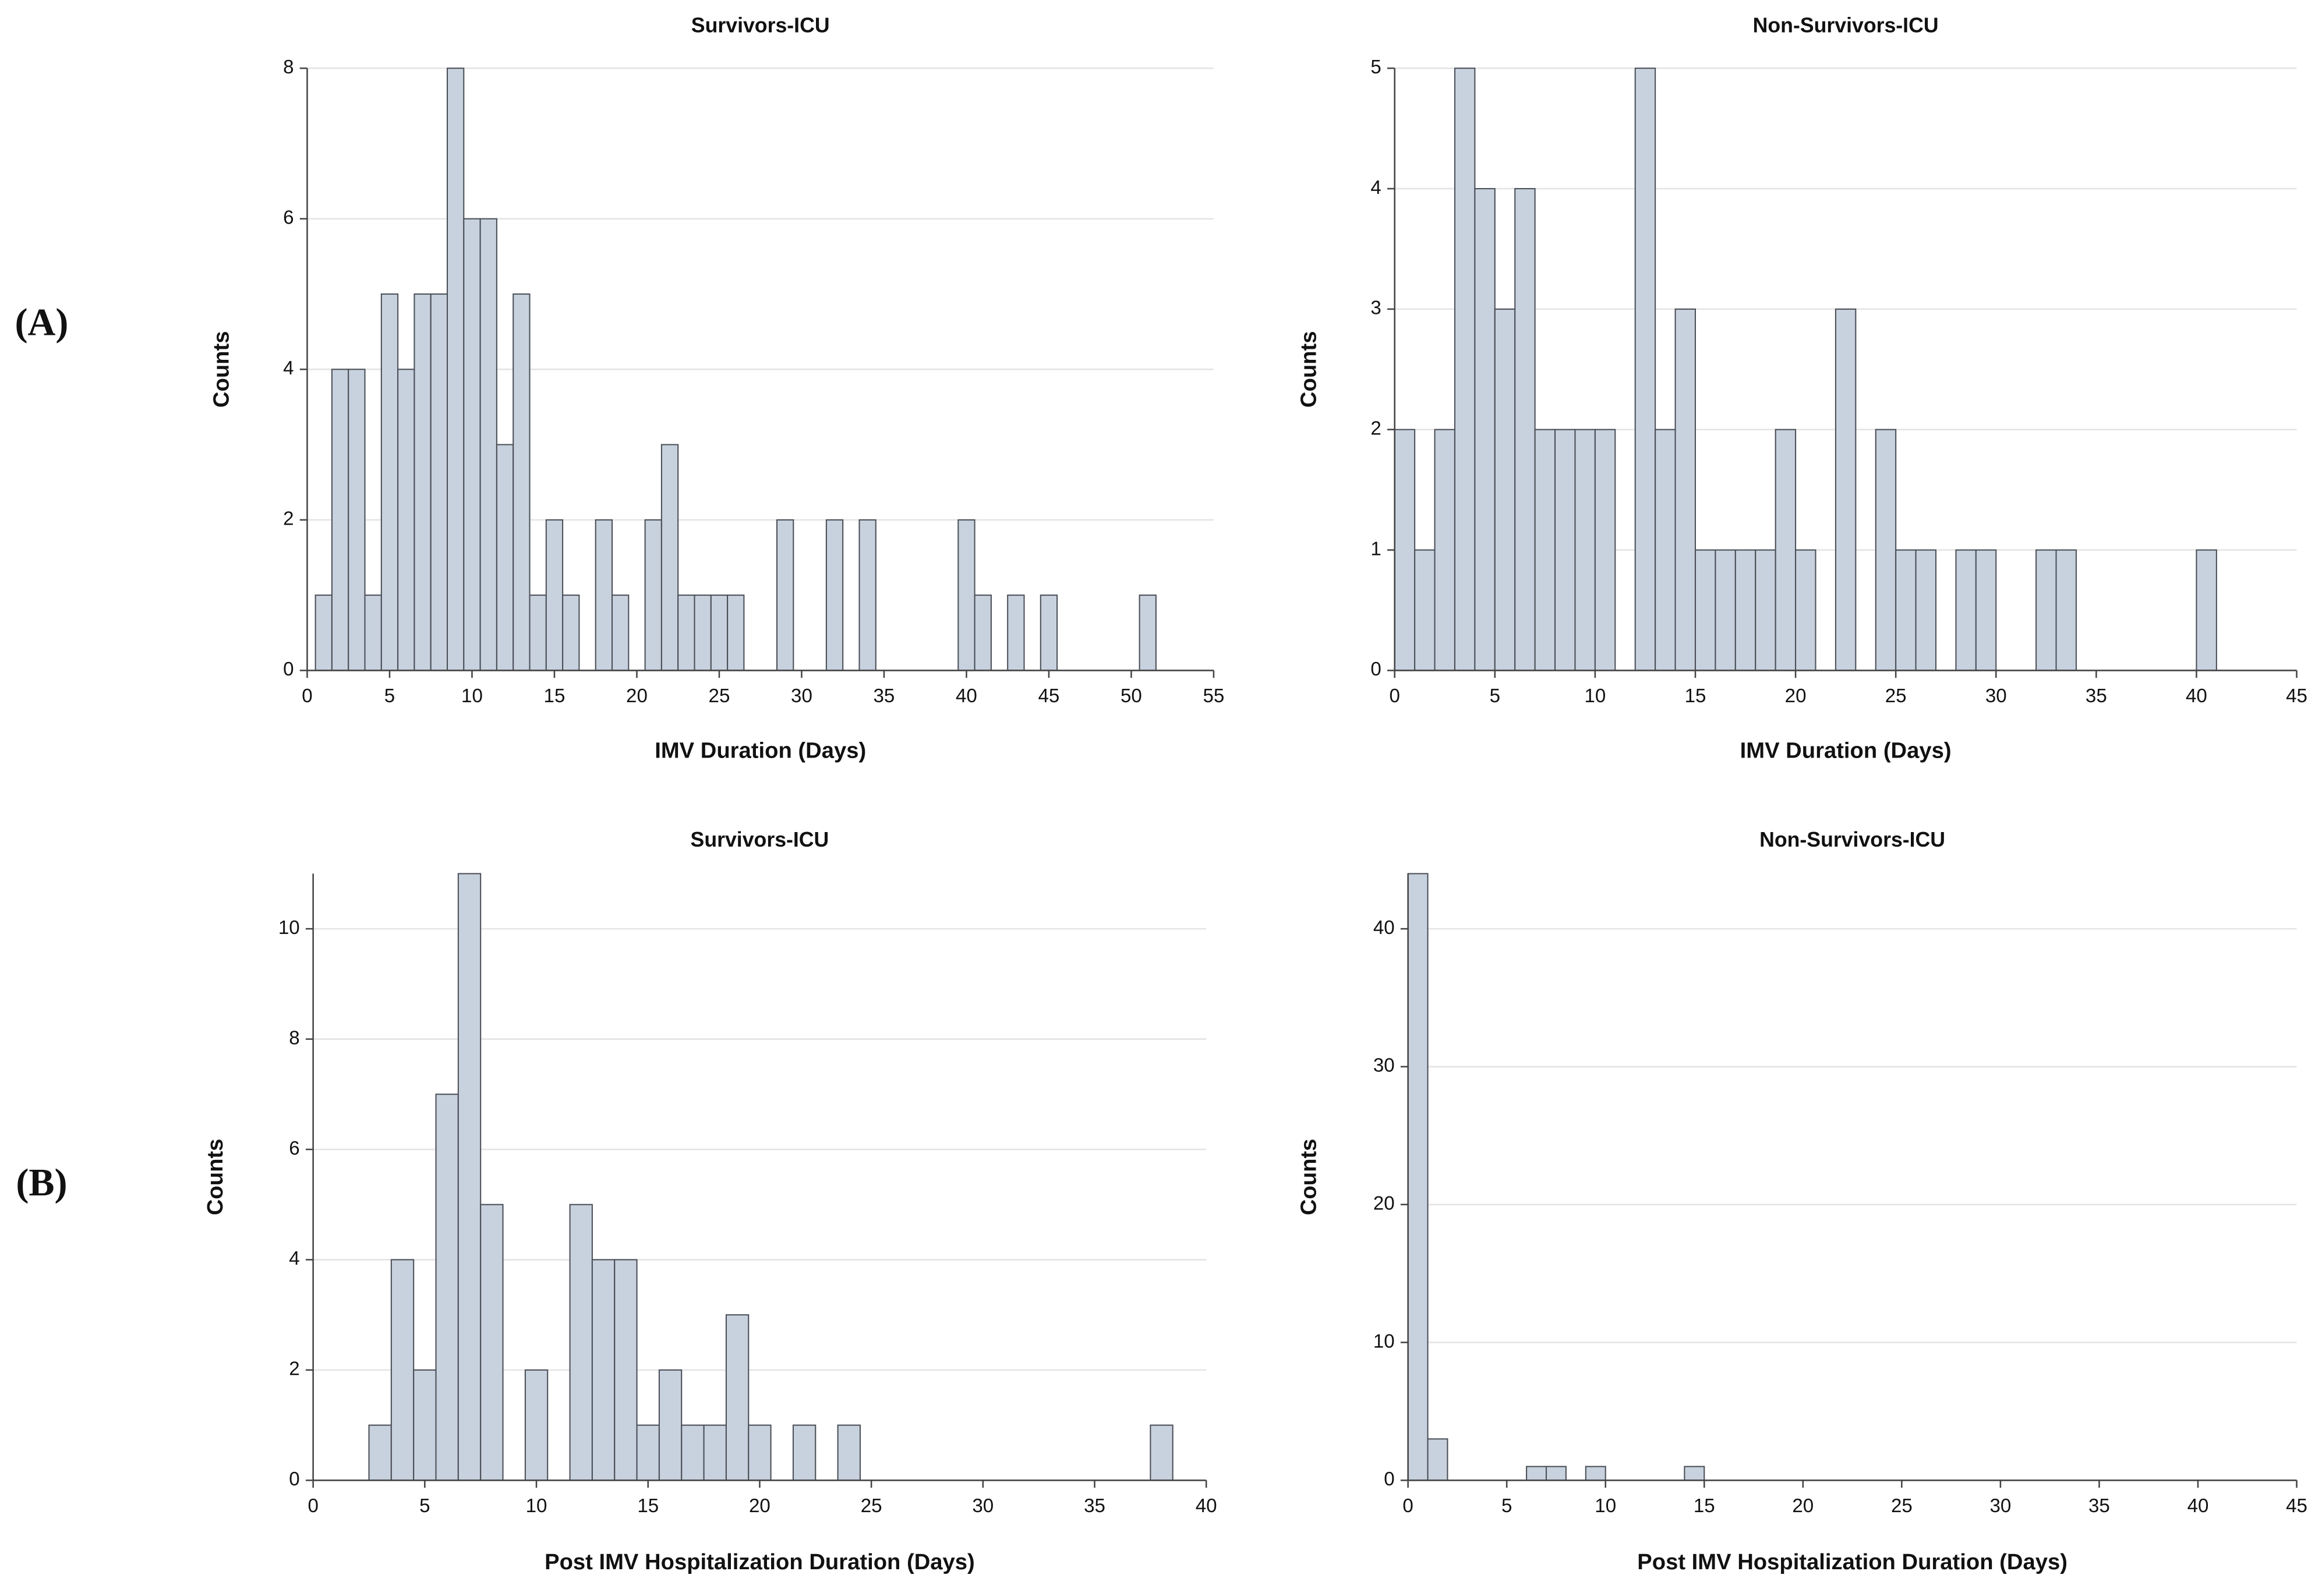  What do you see at coordinates (1375, 549) in the screenshot?
I see `y-tick-label: 1` at bounding box center [1375, 549].